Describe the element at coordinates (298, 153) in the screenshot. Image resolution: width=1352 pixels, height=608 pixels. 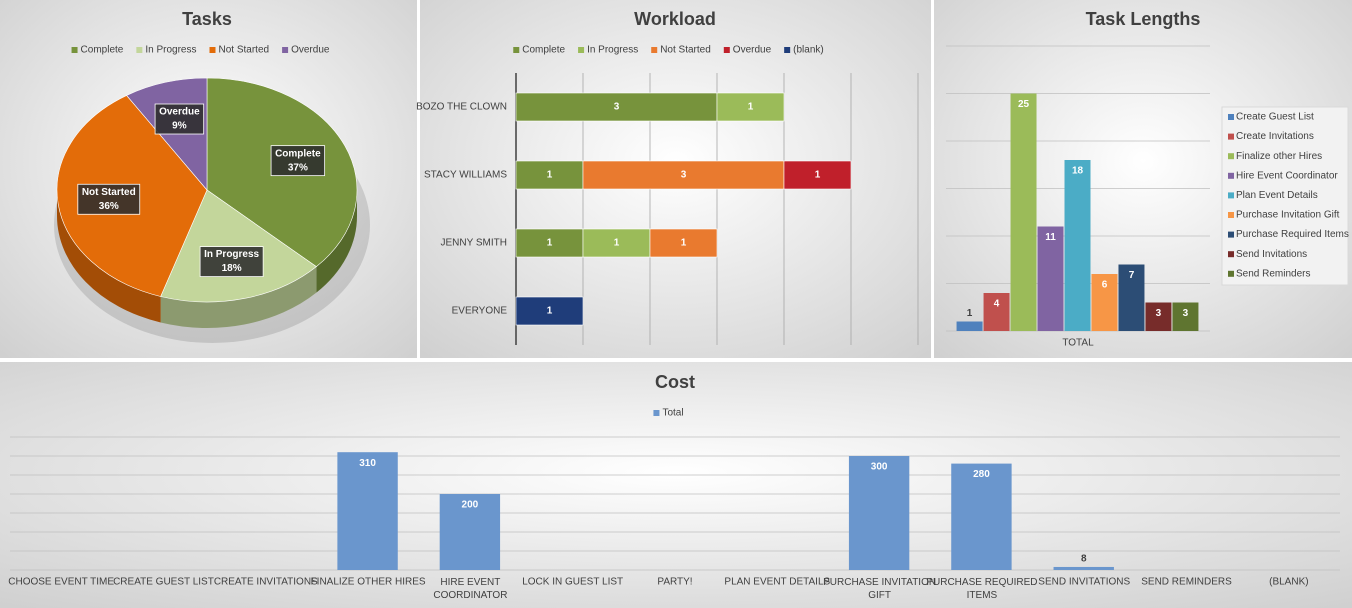
I see `data-label-category: Complete` at that location.